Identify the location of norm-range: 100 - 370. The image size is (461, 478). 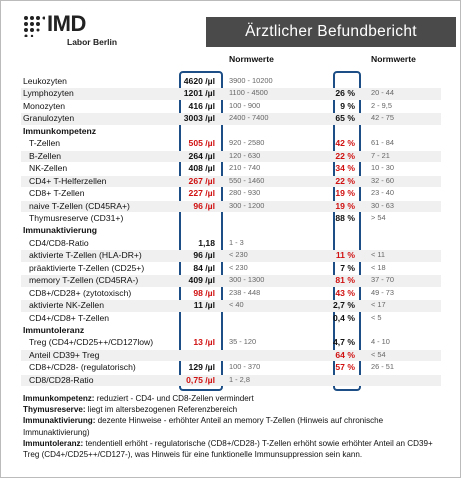
(245, 367).